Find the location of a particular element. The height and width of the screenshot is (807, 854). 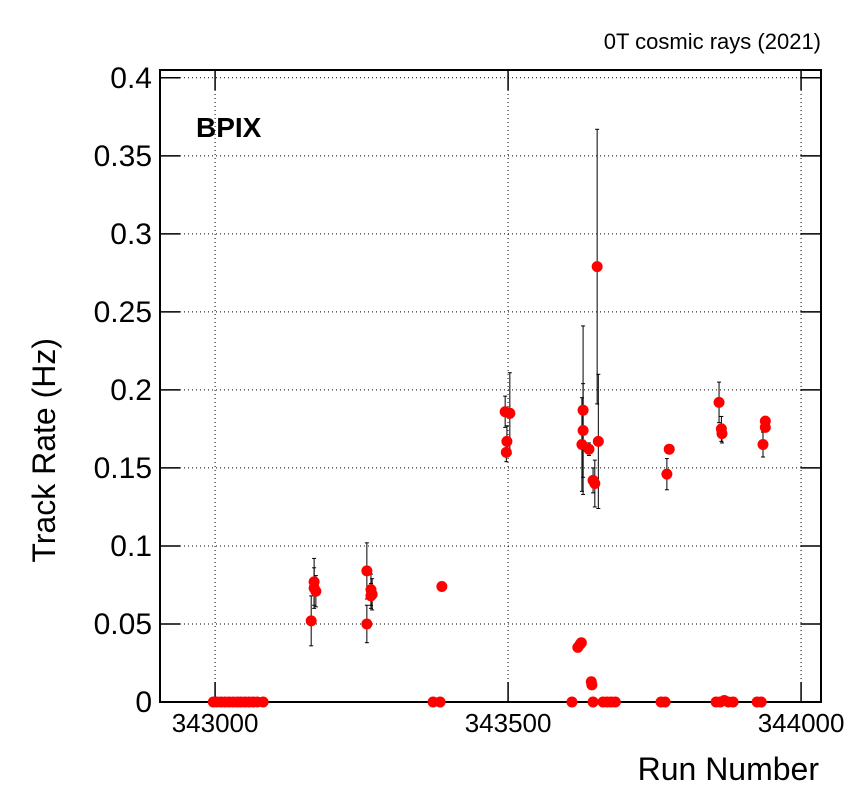

chart-title: 0T cosmic rays (2021) is located at coordinates (712, 41).